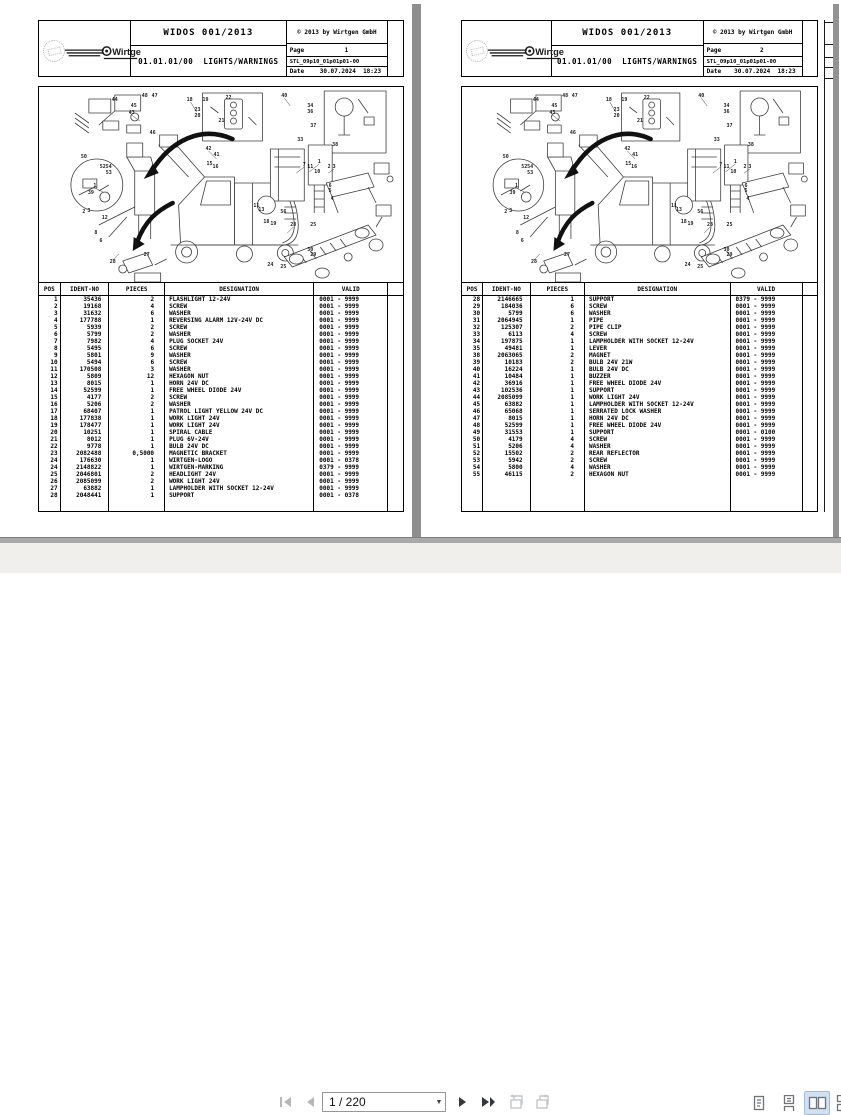  What do you see at coordinates (488, 1102) in the screenshot?
I see `last-page-button` at bounding box center [488, 1102].